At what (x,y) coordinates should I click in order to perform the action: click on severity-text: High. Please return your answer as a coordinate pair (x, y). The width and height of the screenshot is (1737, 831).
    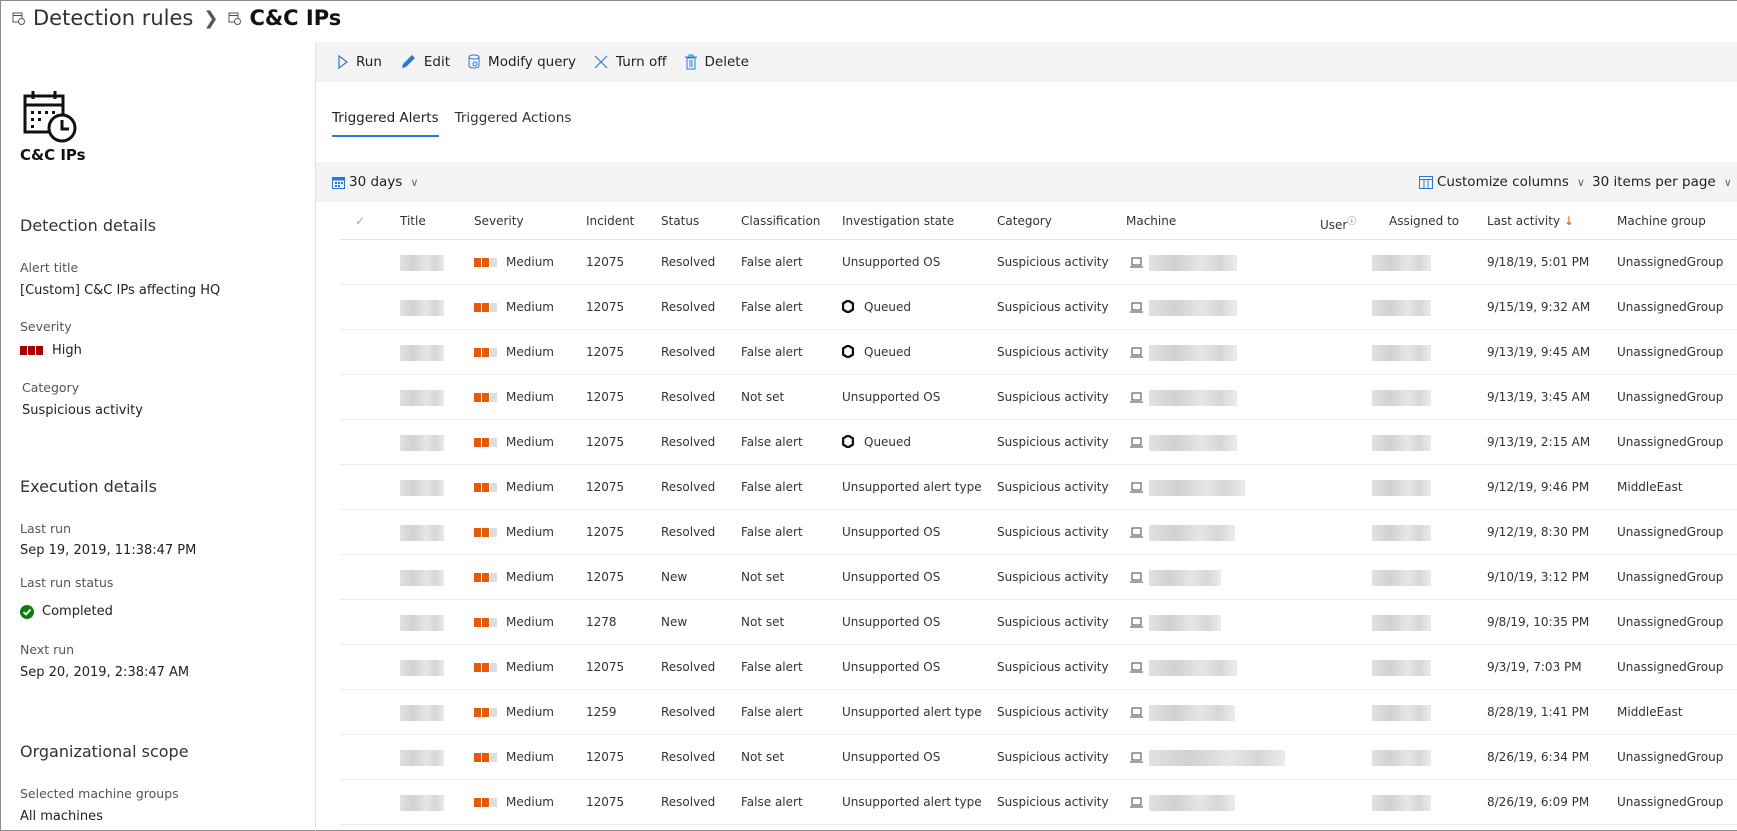
    Looking at the image, I should click on (67, 350).